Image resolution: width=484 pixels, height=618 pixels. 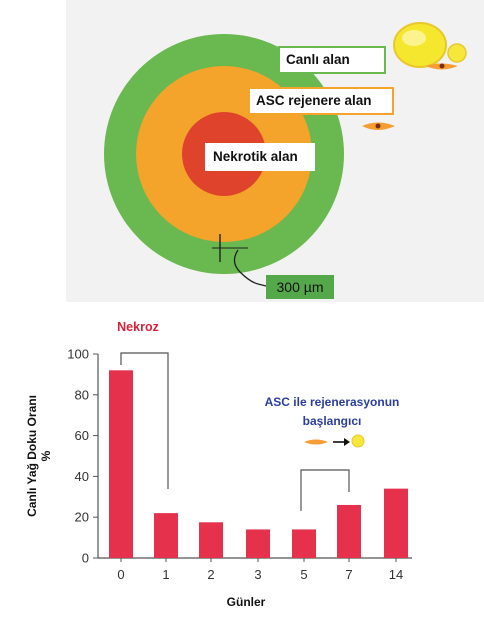 I want to click on regeneration-annotation-line2: başlangıcı, so click(x=332, y=421).